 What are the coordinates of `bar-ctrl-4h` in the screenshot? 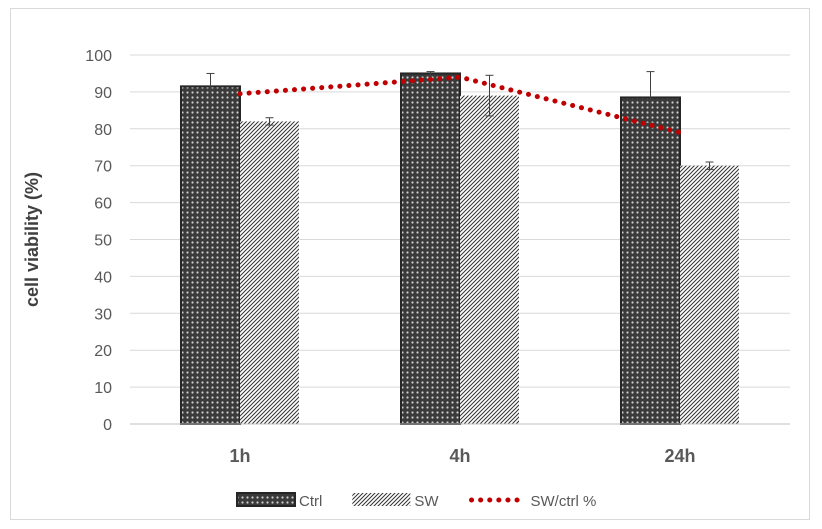 It's located at (430, 248).